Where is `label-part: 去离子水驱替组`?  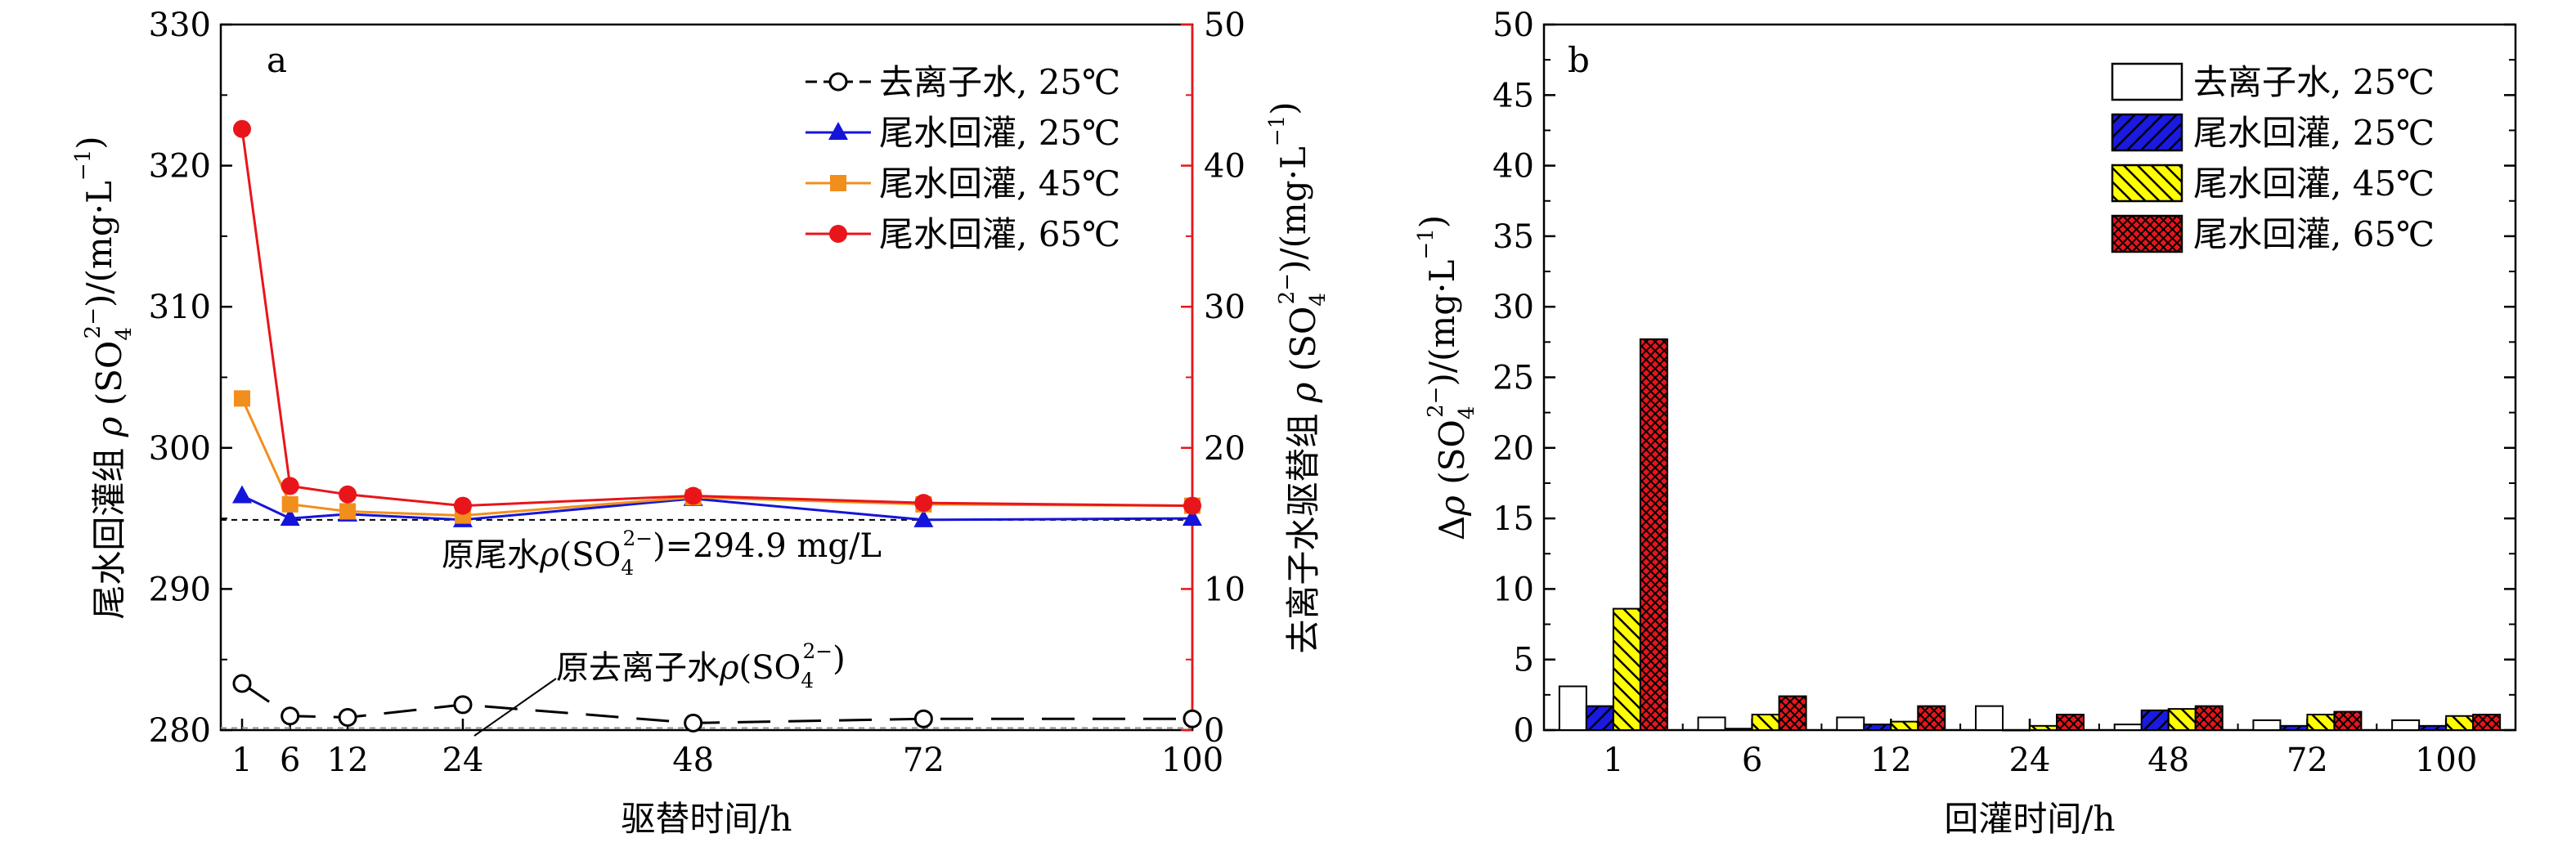 label-part: 去离子水驱替组 is located at coordinates (1303, 527).